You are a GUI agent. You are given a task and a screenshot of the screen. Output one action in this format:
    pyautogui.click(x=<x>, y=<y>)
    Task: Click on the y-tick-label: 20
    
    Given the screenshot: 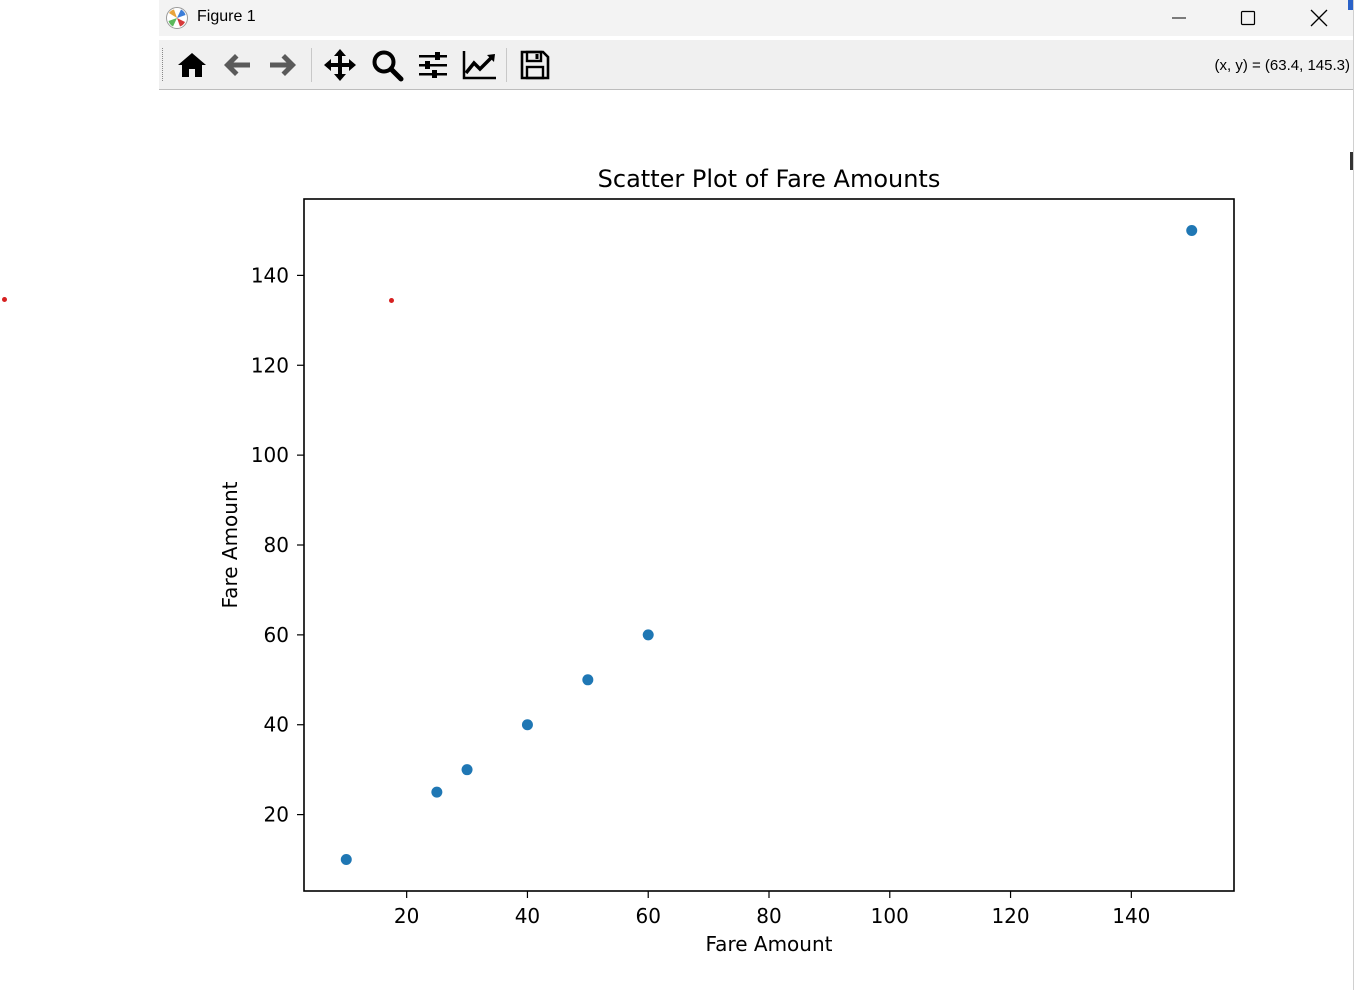 What is the action you would take?
    pyautogui.click(x=276, y=815)
    